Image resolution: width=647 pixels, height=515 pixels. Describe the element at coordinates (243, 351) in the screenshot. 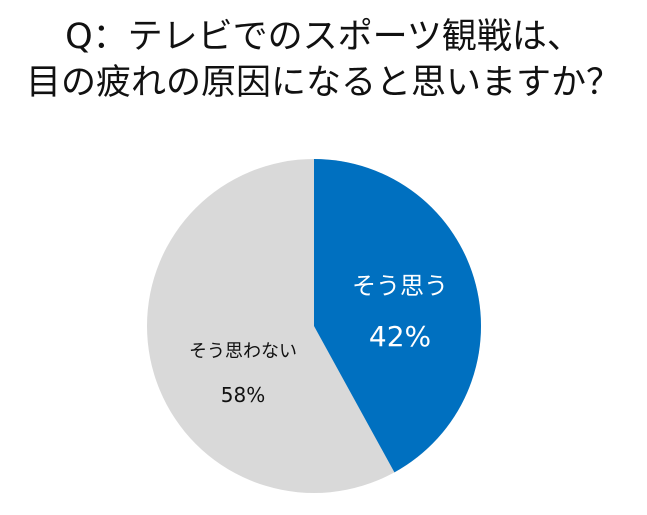

I see `slice-label-no: そう思わない` at that location.